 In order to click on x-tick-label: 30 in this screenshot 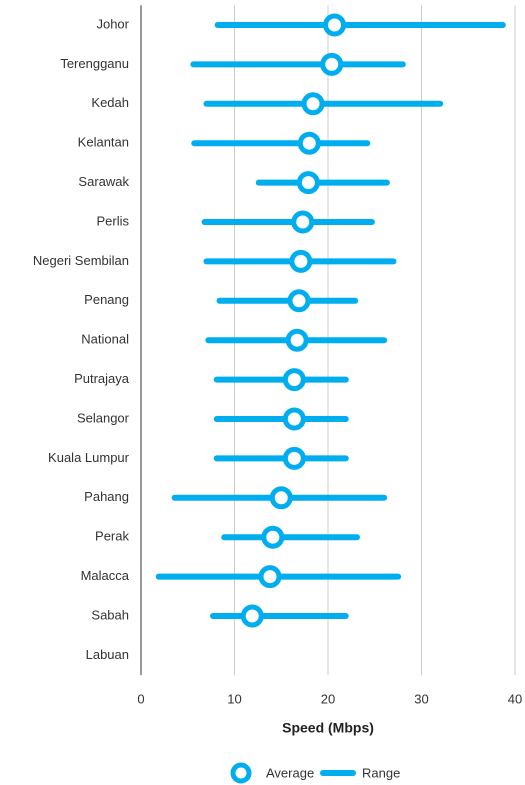, I will do `click(421, 698)`.